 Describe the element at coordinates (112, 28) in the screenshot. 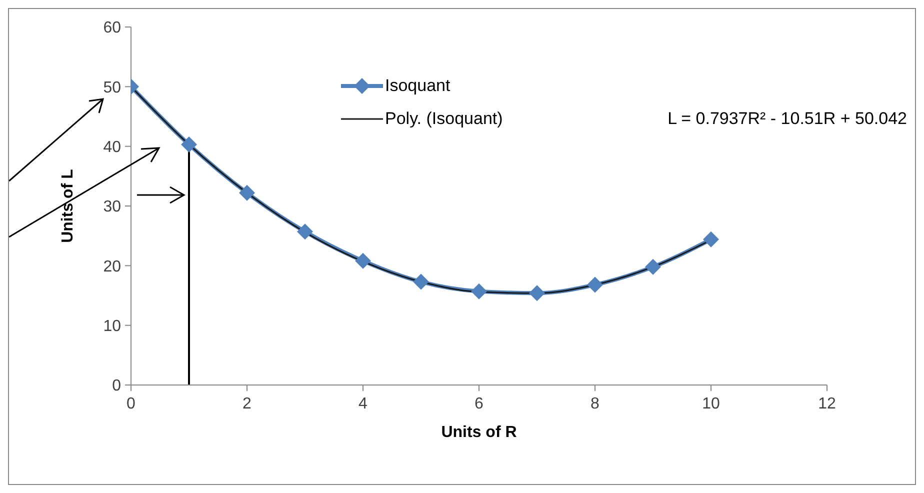

I see `y-tick-label: 60` at that location.